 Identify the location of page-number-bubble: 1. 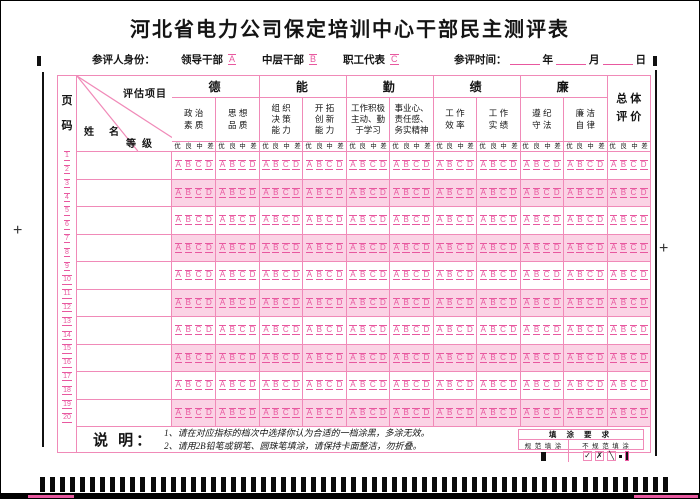
(67, 156).